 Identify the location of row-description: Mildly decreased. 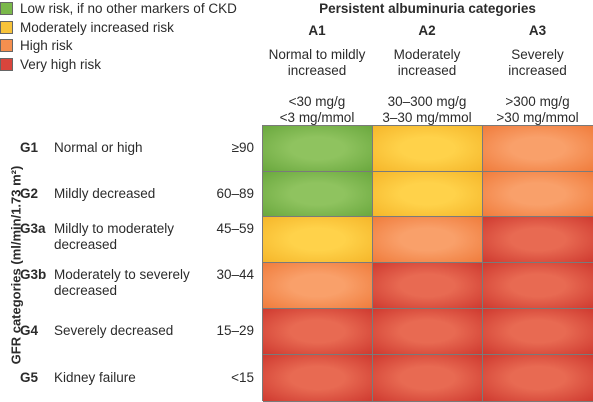
(105, 193).